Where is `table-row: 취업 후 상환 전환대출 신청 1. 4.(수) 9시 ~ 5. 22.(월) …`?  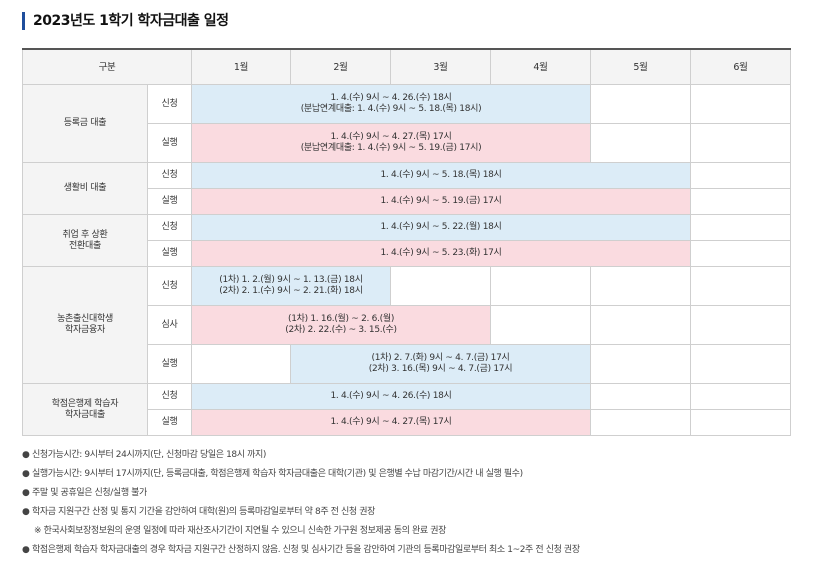
table-row: 취업 후 상환 전환대출 신청 1. 4.(수) 9시 ~ 5. 22.(월) … is located at coordinates (407, 240).